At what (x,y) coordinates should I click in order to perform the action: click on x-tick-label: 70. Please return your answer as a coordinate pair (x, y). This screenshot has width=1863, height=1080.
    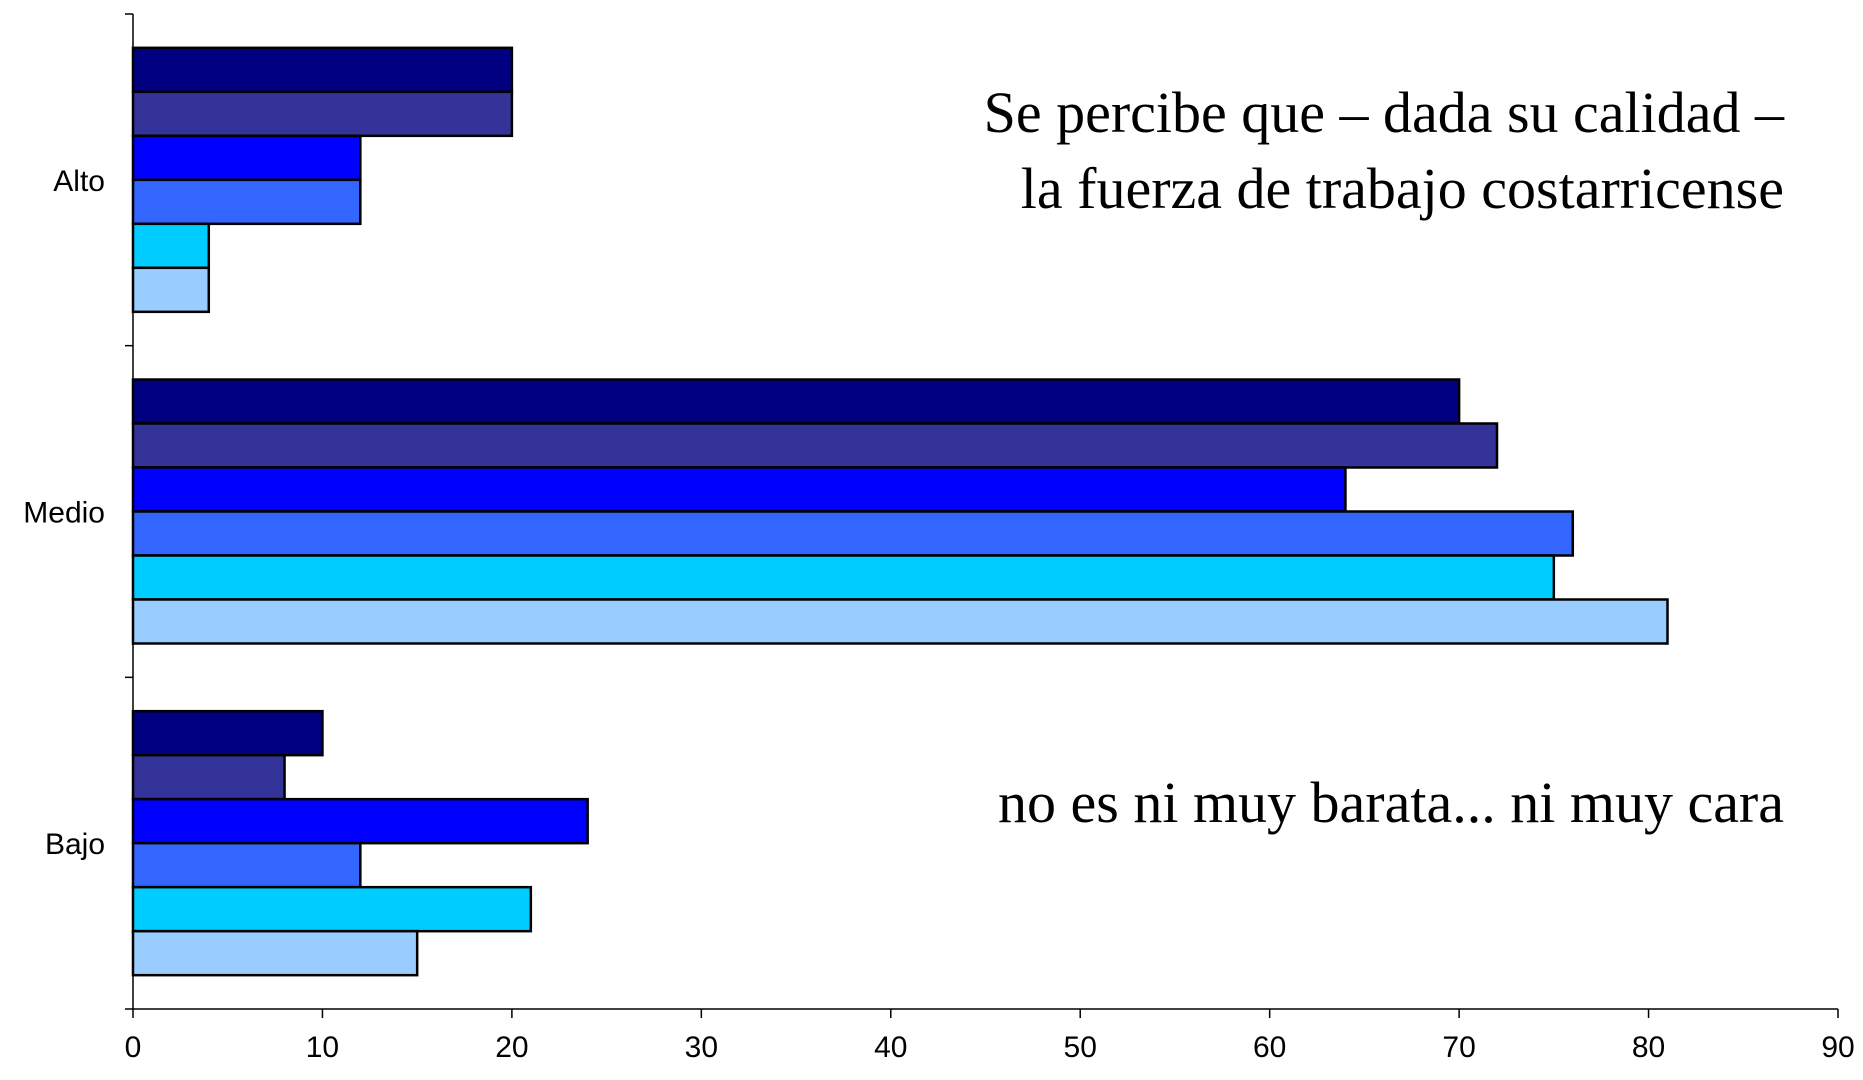
    Looking at the image, I should click on (1458, 1047).